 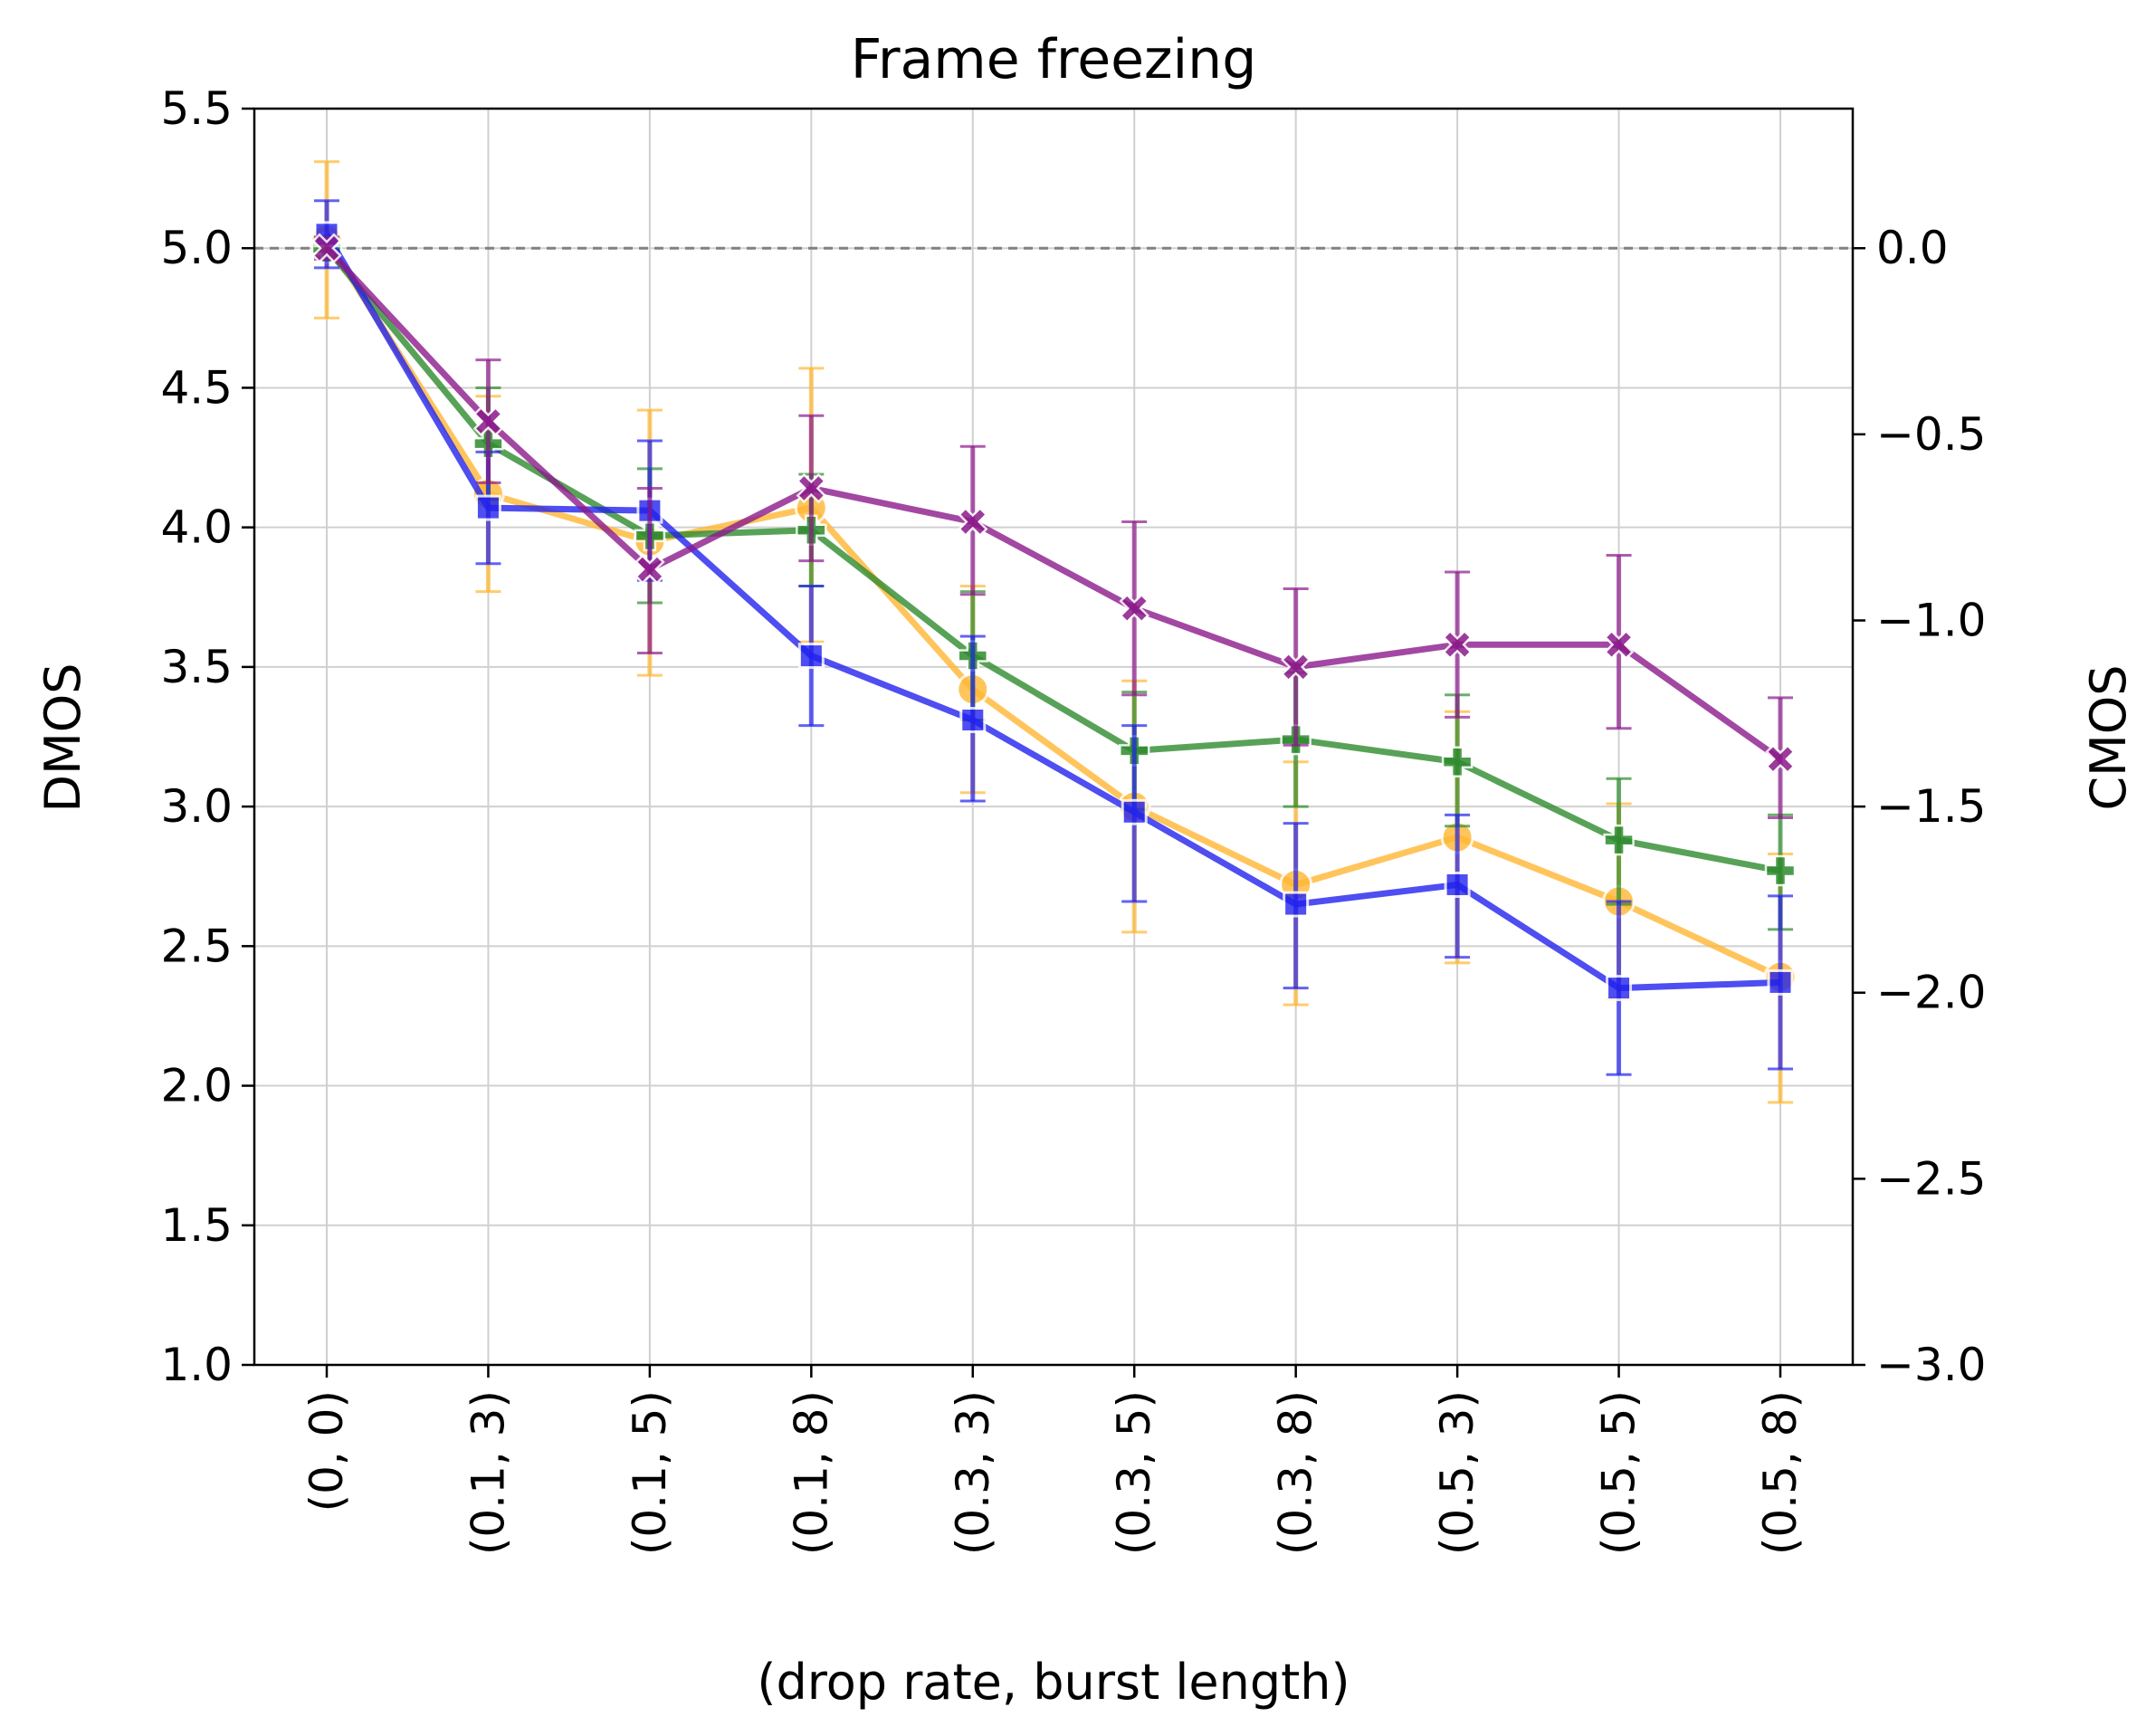 I want to click on x-axis-label: (drop rate, burst length), so click(x=1053, y=1682).